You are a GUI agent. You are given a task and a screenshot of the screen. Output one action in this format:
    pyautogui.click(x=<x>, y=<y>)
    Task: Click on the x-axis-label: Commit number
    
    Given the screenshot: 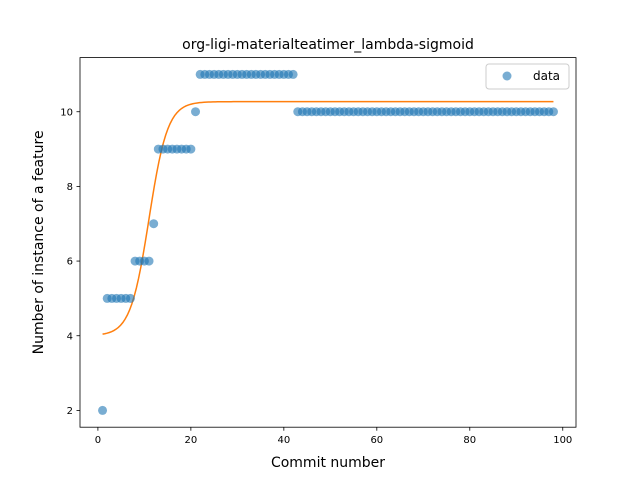 What is the action you would take?
    pyautogui.click(x=328, y=463)
    